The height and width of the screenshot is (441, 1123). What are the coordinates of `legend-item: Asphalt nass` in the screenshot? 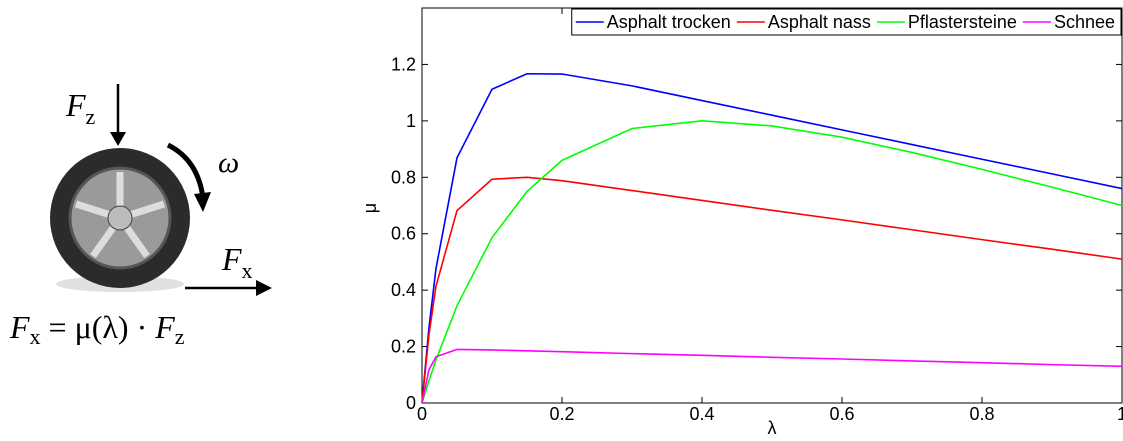 It's located at (803, 22).